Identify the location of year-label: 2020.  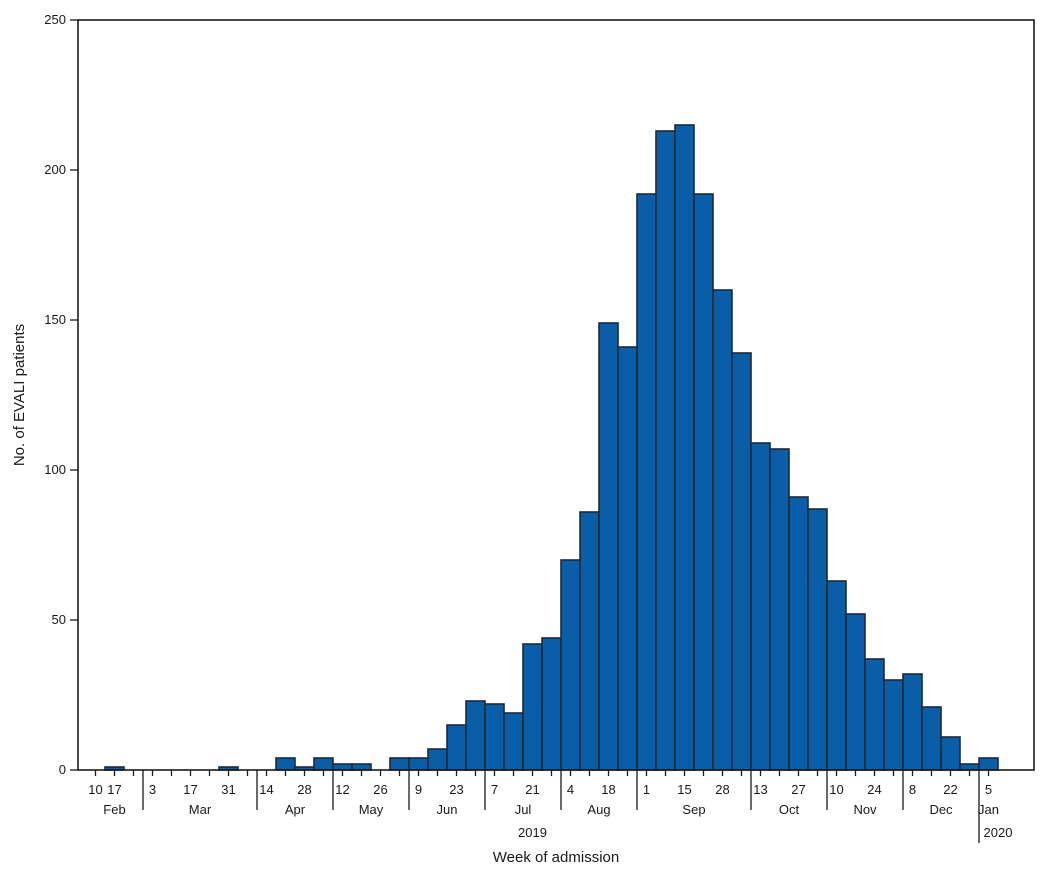
(998, 832).